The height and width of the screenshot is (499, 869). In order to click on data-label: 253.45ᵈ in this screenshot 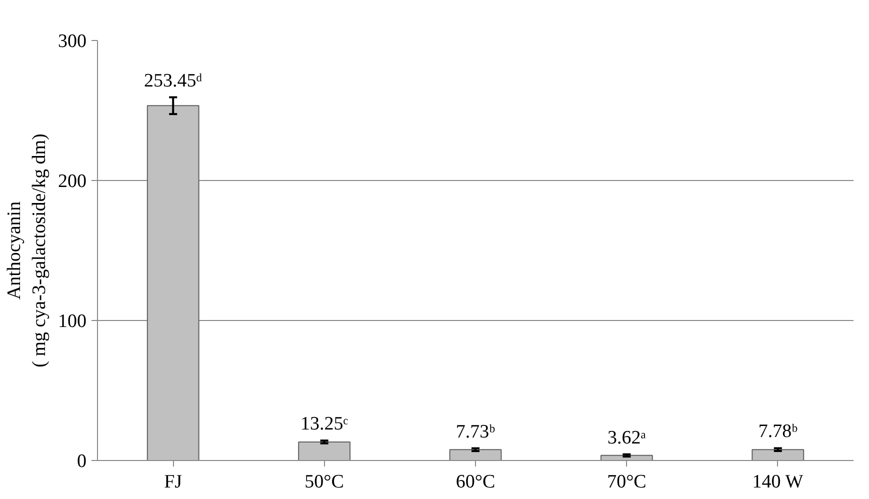, I will do `click(173, 81)`.